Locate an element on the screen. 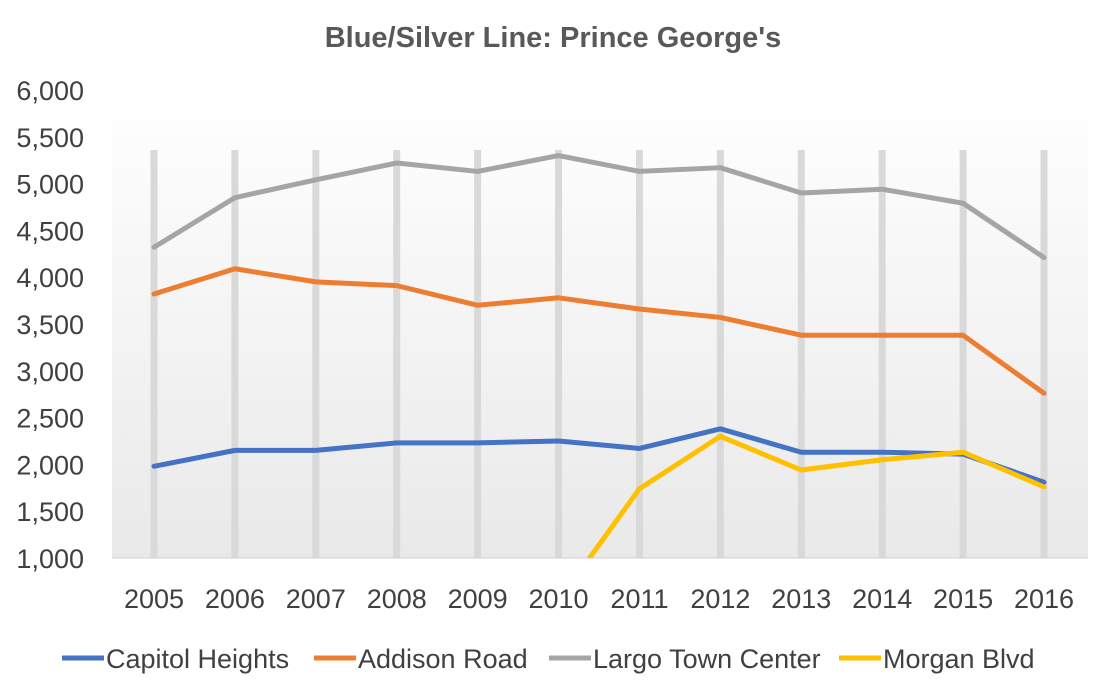 The width and height of the screenshot is (1106, 696). y-tick-label: 6,000 is located at coordinates (50, 91).